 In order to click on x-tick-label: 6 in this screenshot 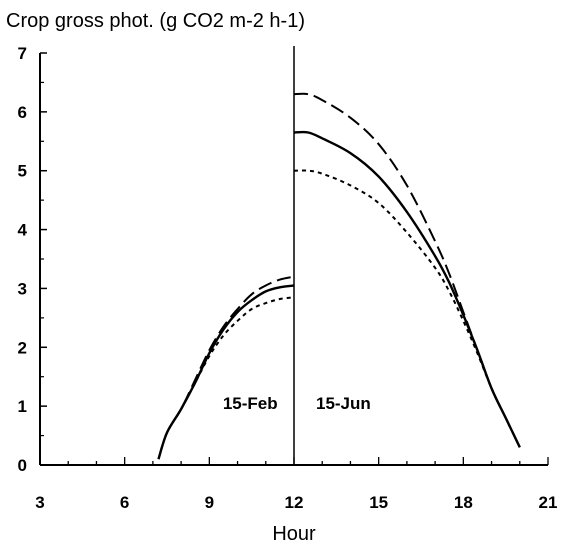, I will do `click(124, 502)`.